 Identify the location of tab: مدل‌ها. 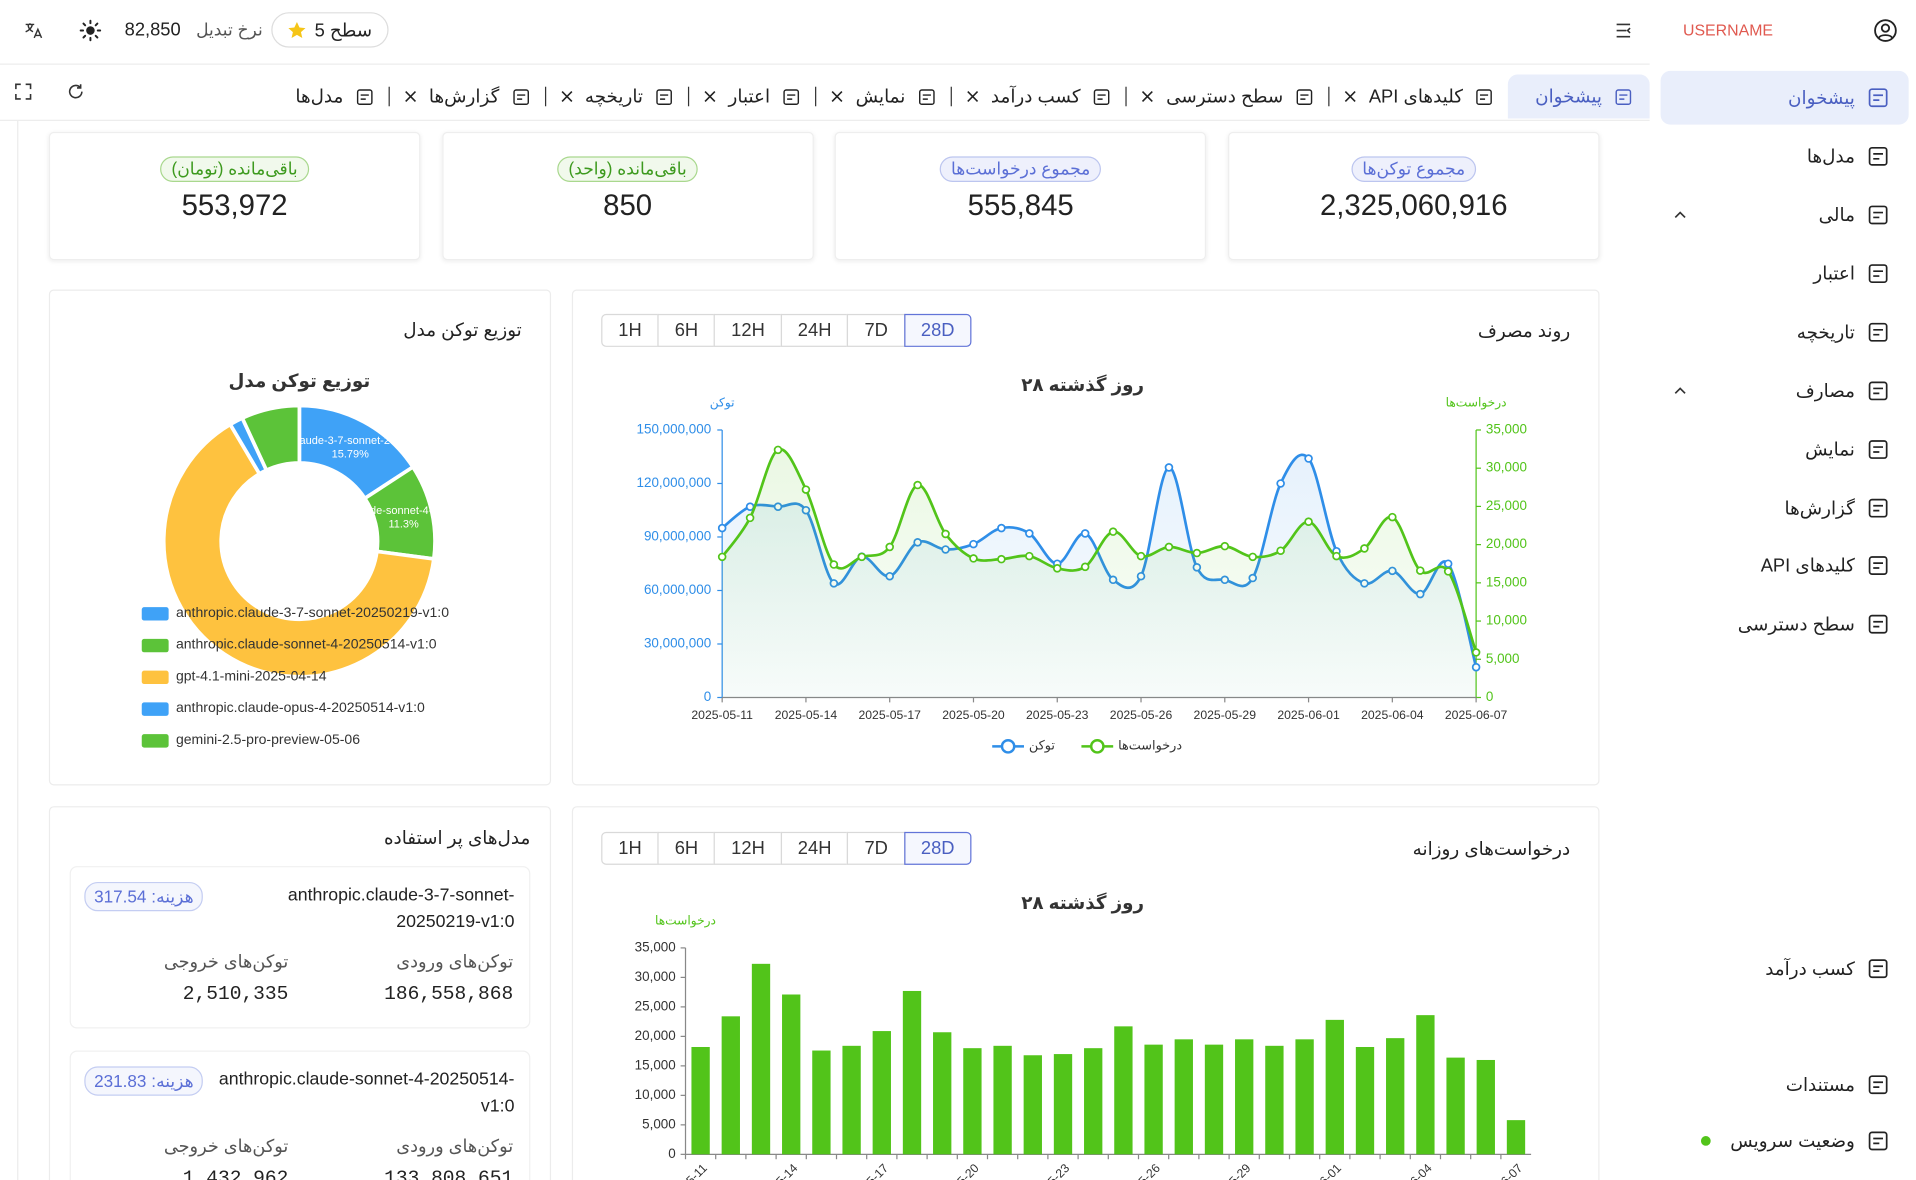
(335, 97).